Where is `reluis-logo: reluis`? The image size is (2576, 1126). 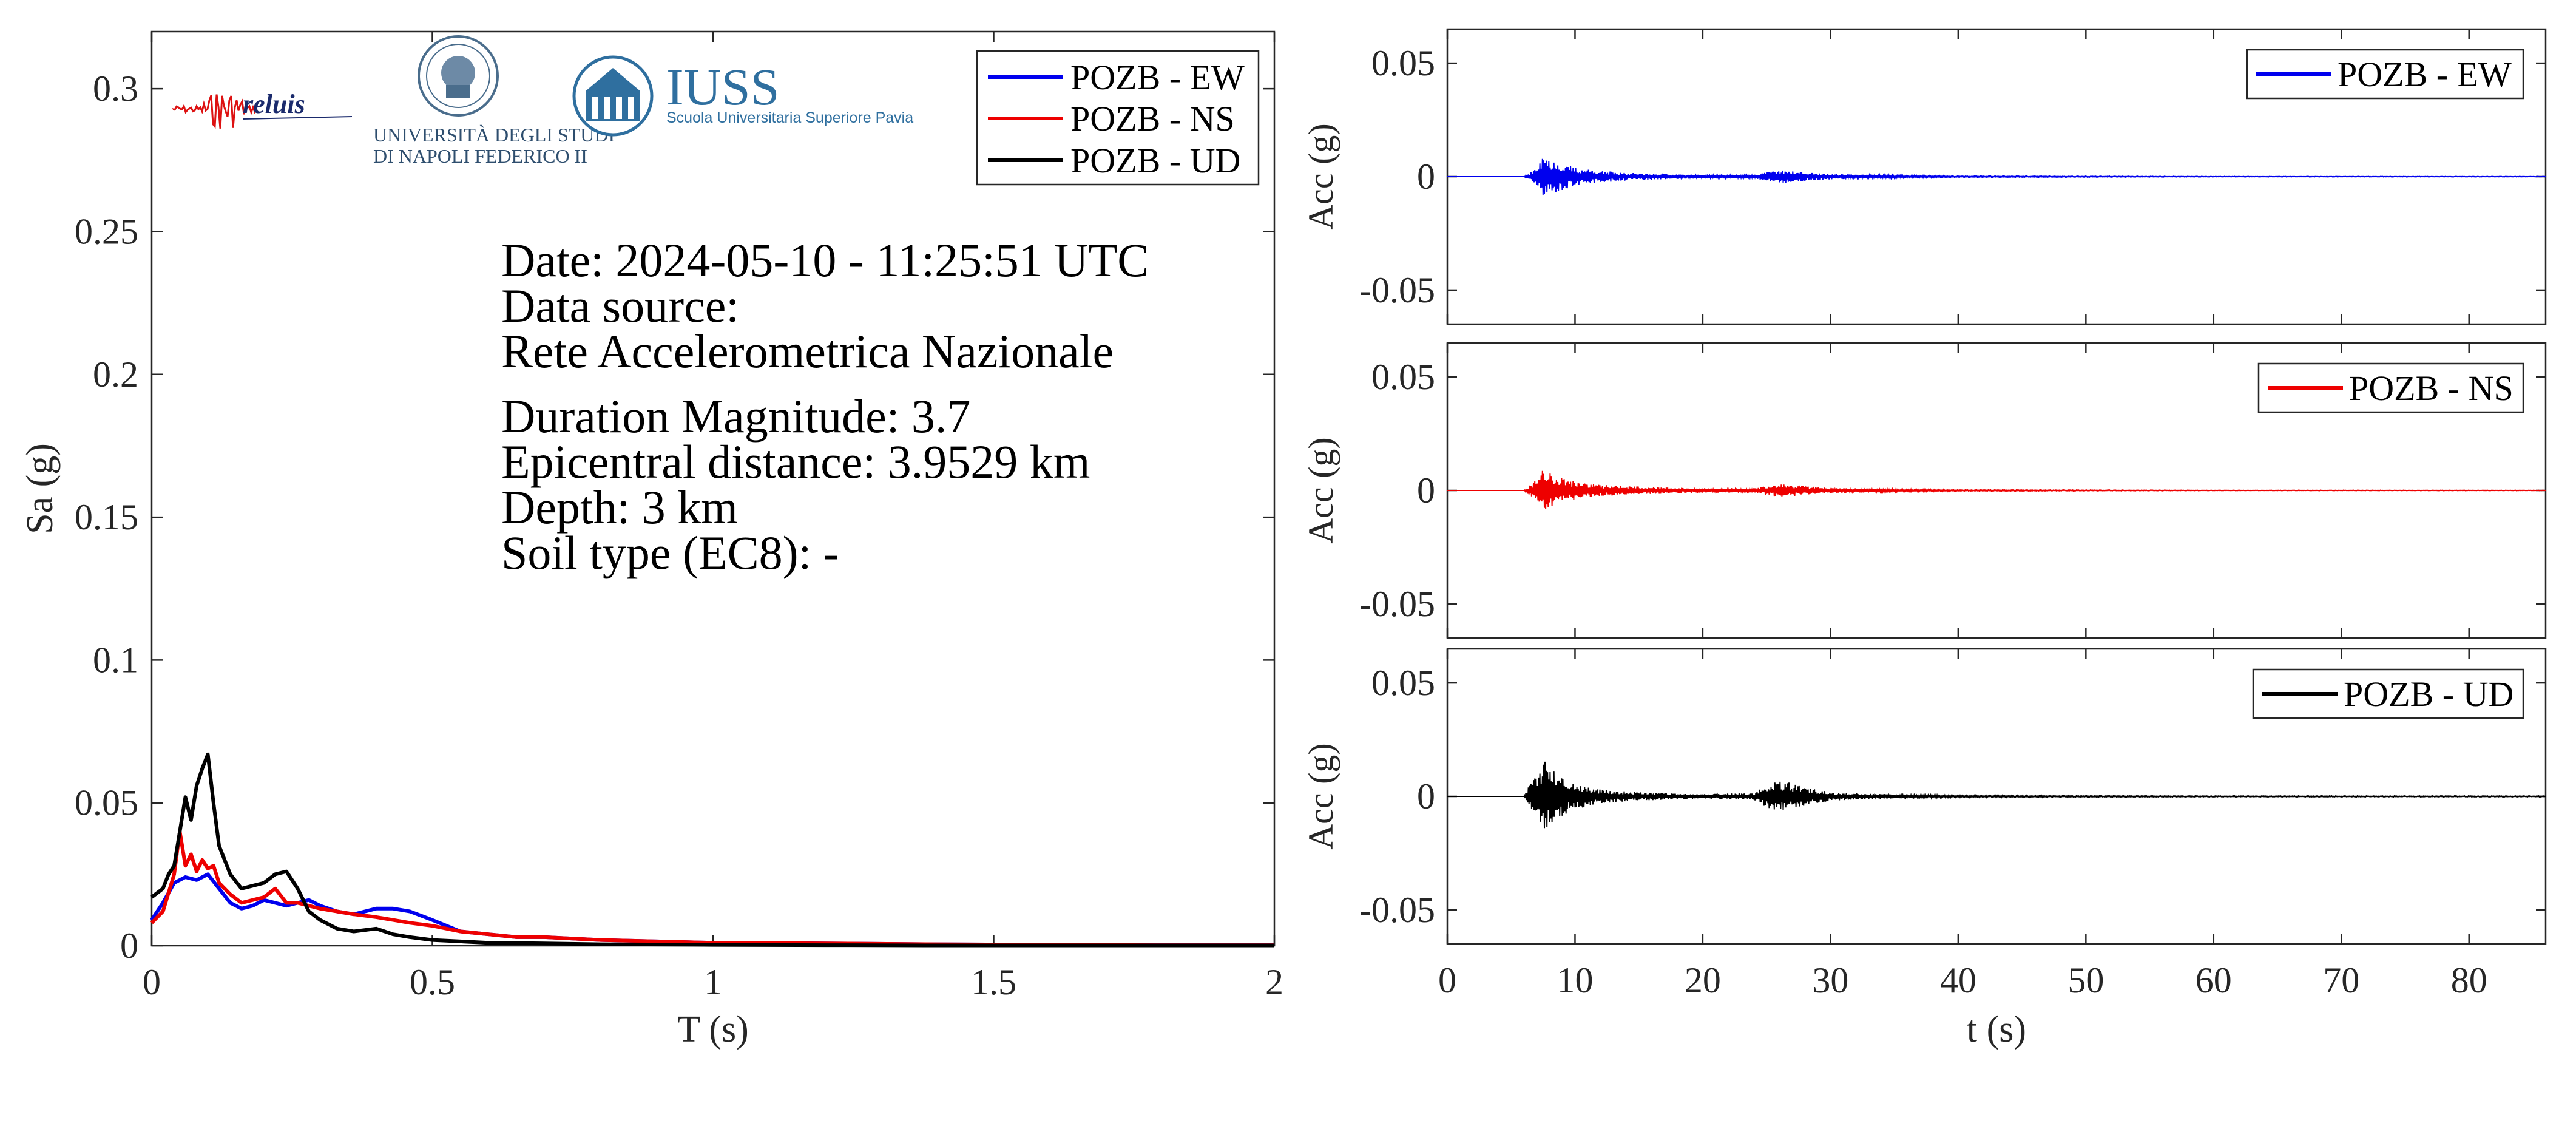
reluis-logo: reluis is located at coordinates (262, 109).